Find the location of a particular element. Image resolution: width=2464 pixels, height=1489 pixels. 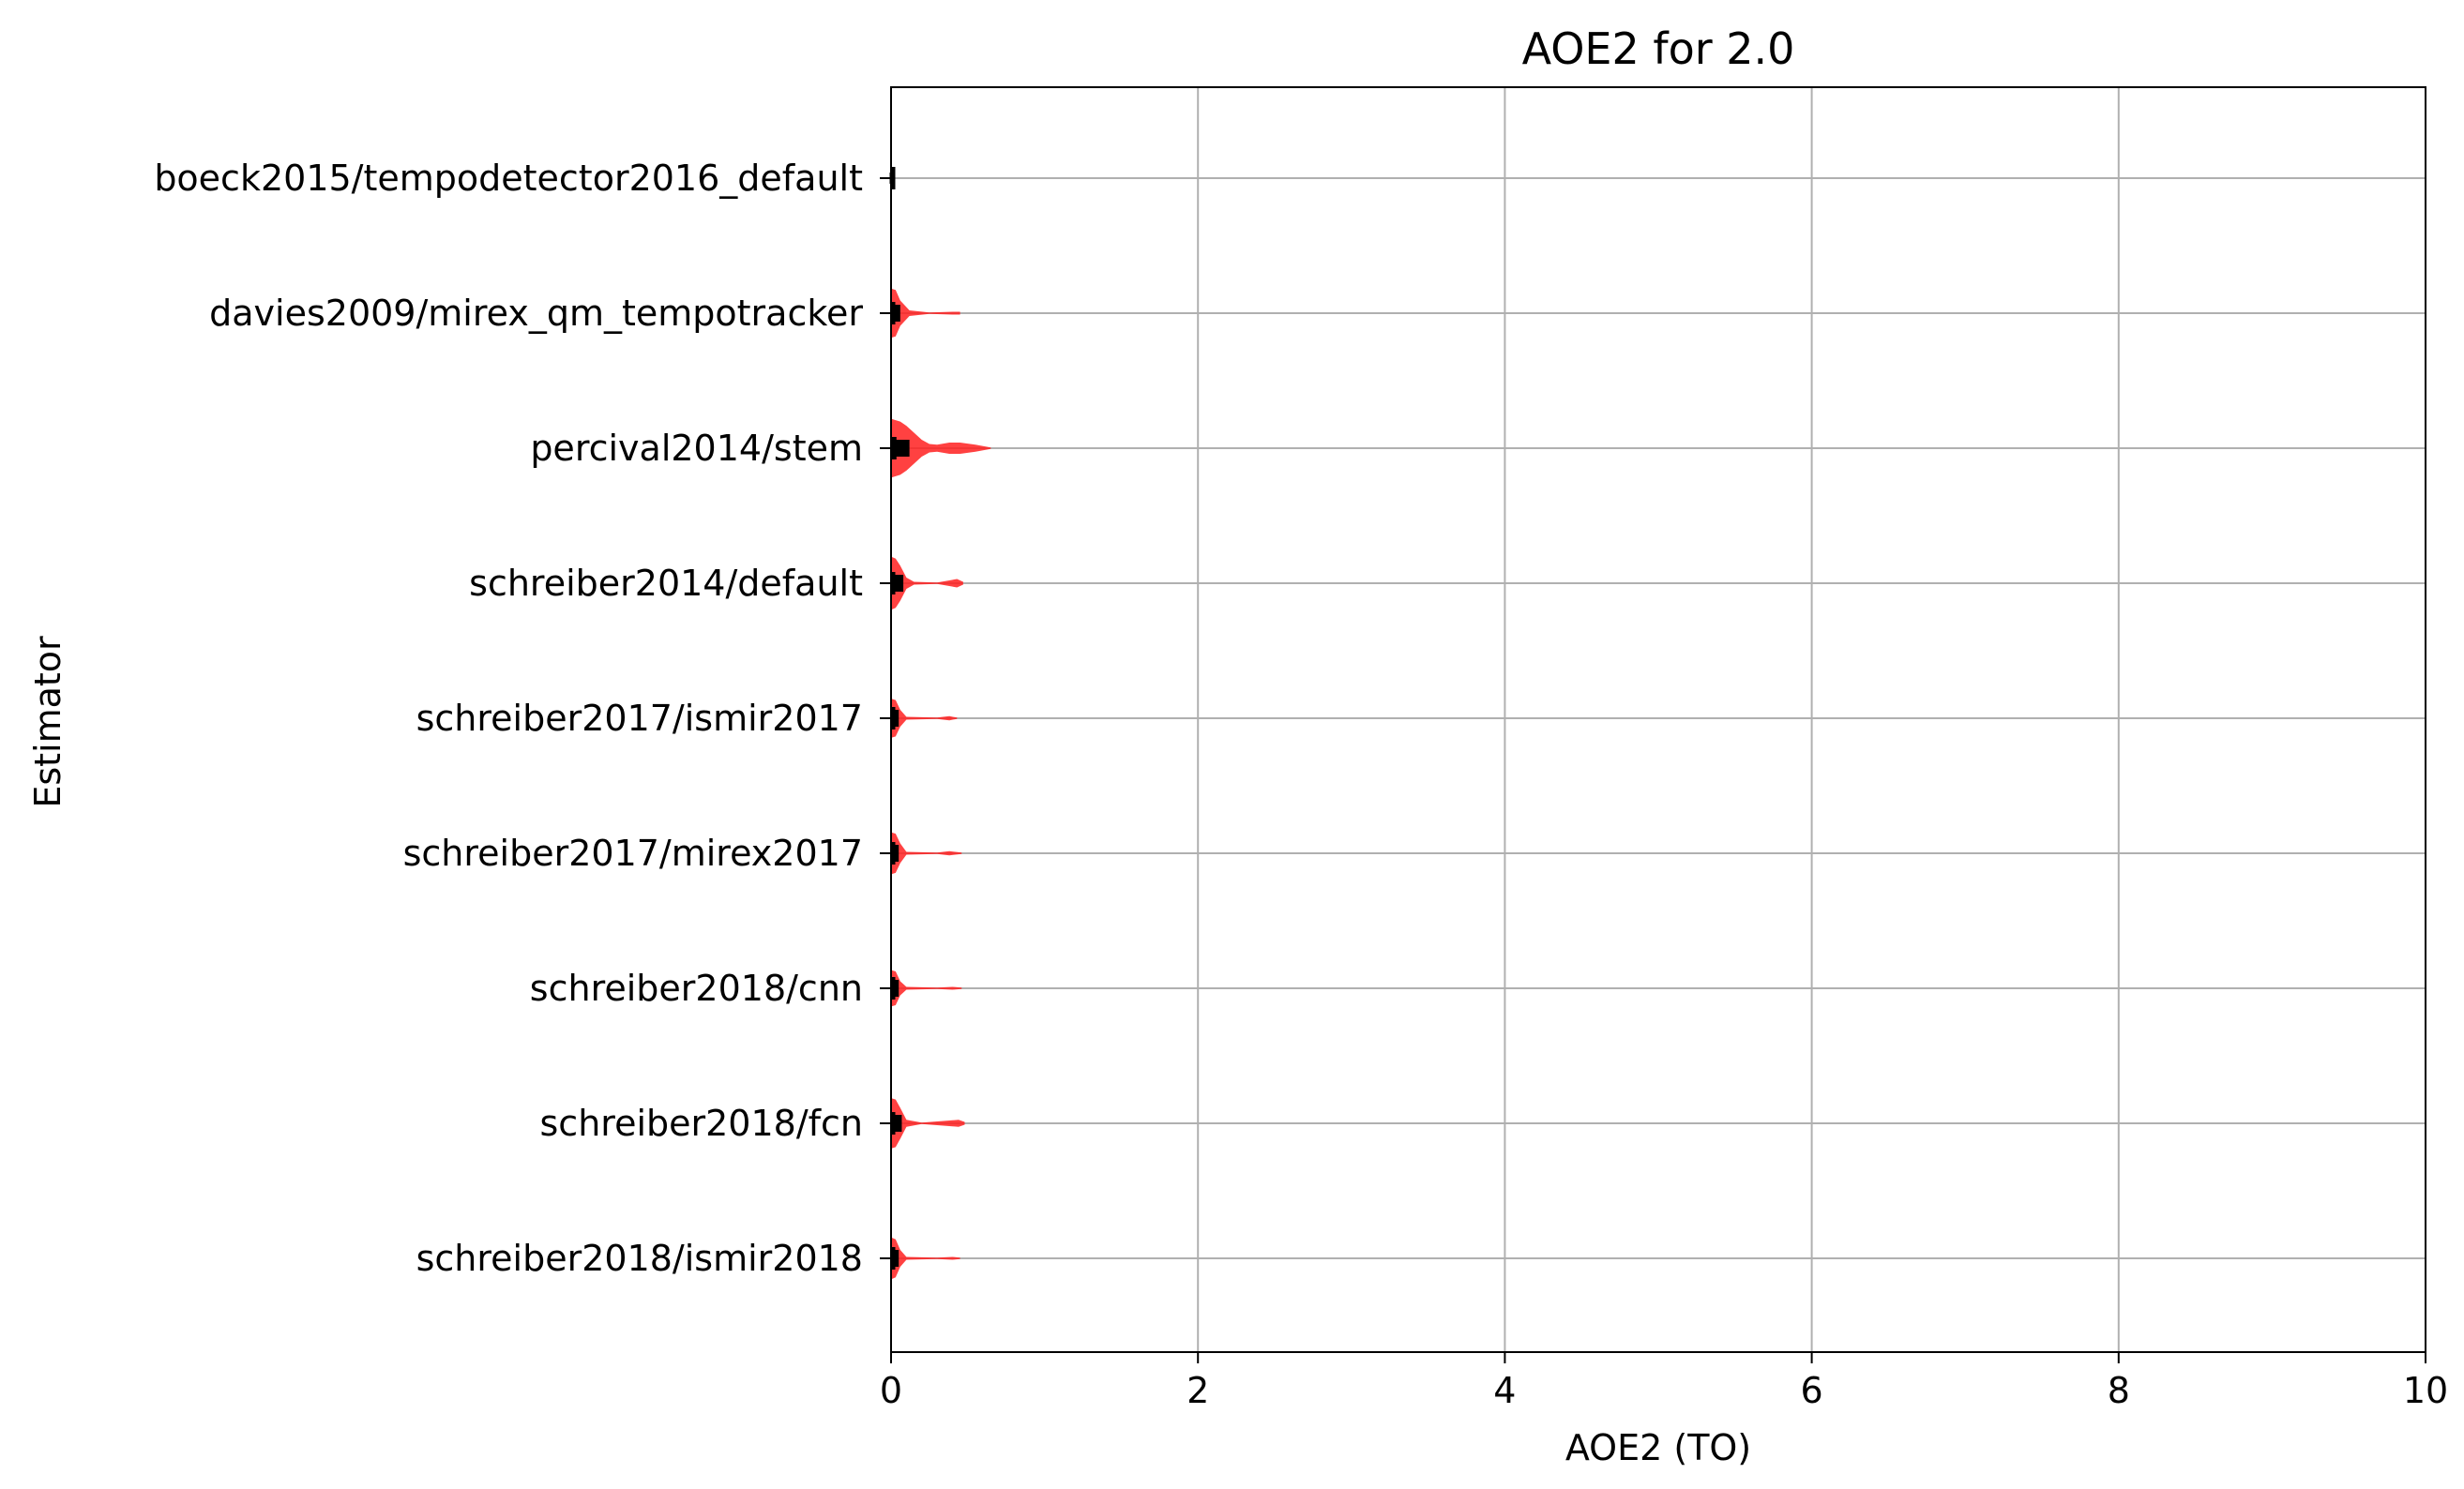

x-tick-label: 10 is located at coordinates (2425, 1390).